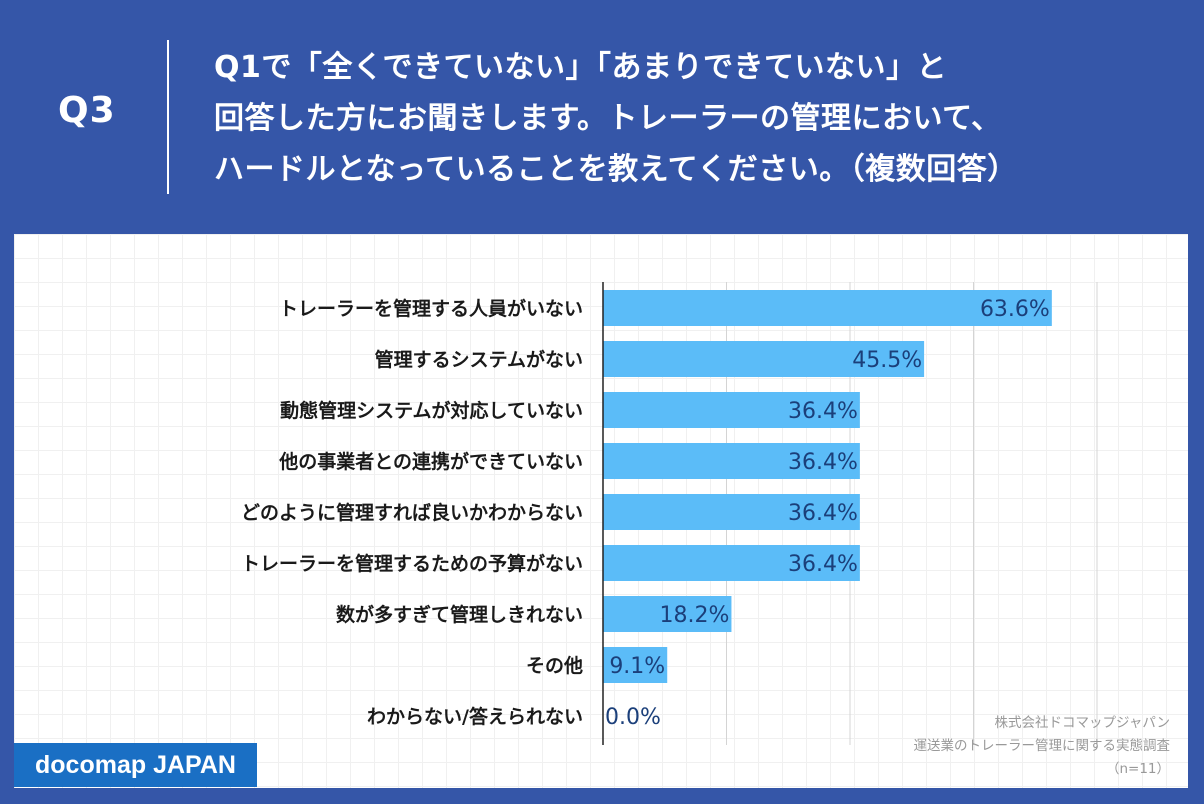 The height and width of the screenshot is (804, 1204). Describe the element at coordinates (479, 359) in the screenshot. I see `category-label: 管理するシステムがない` at that location.